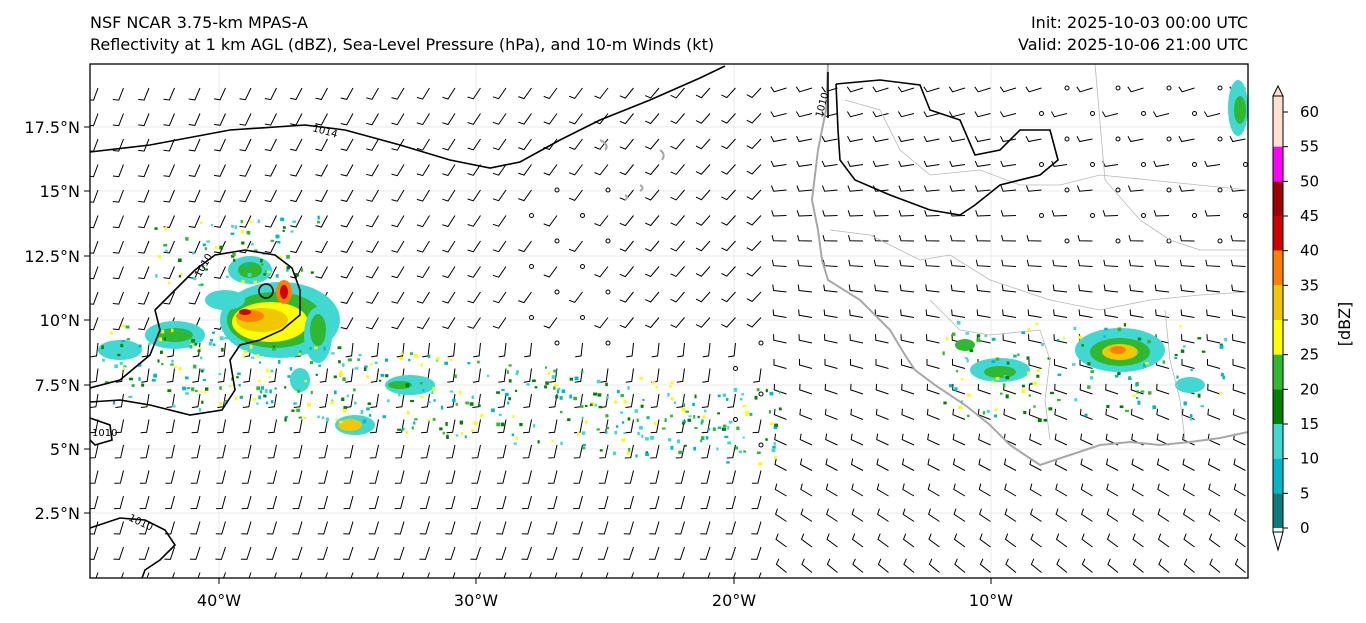 The width and height of the screenshot is (1366, 623). Describe the element at coordinates (1309, 251) in the screenshot. I see `colorbar-tick-label: 40` at that location.